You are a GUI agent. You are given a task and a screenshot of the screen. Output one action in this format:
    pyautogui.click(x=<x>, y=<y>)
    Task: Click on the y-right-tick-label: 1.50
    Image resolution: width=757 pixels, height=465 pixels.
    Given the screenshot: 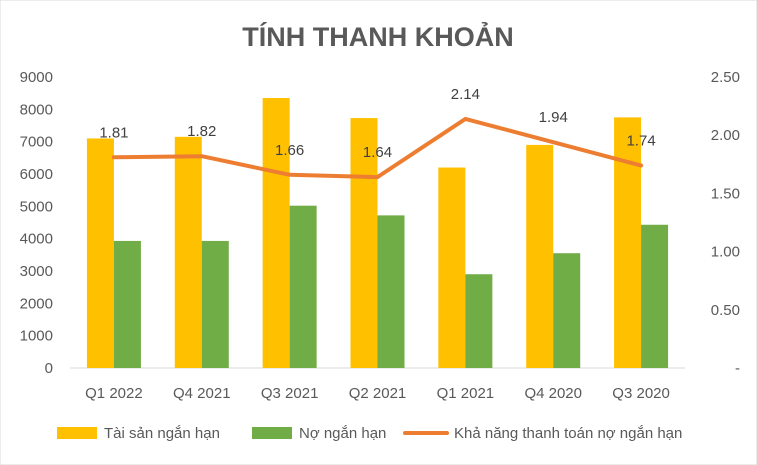 What is the action you would take?
    pyautogui.click(x=725, y=193)
    